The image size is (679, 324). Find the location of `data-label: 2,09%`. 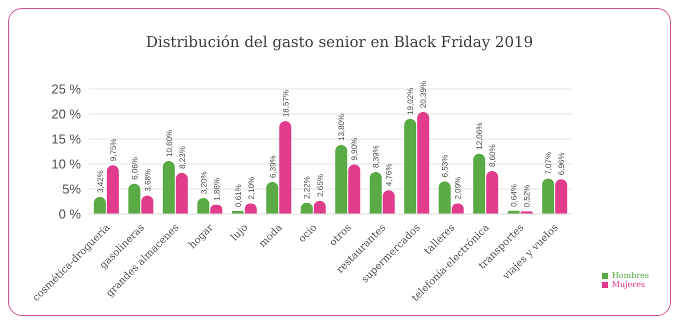

data-label: 2,09% is located at coordinates (458, 188).